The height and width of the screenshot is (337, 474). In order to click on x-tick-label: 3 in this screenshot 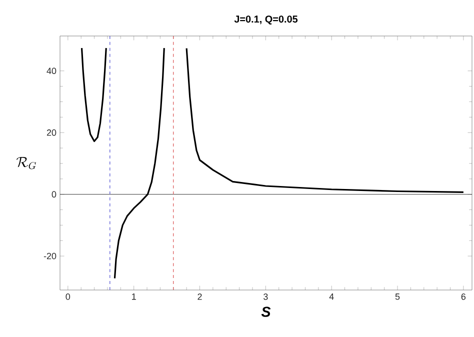, I will do `click(266, 297)`.